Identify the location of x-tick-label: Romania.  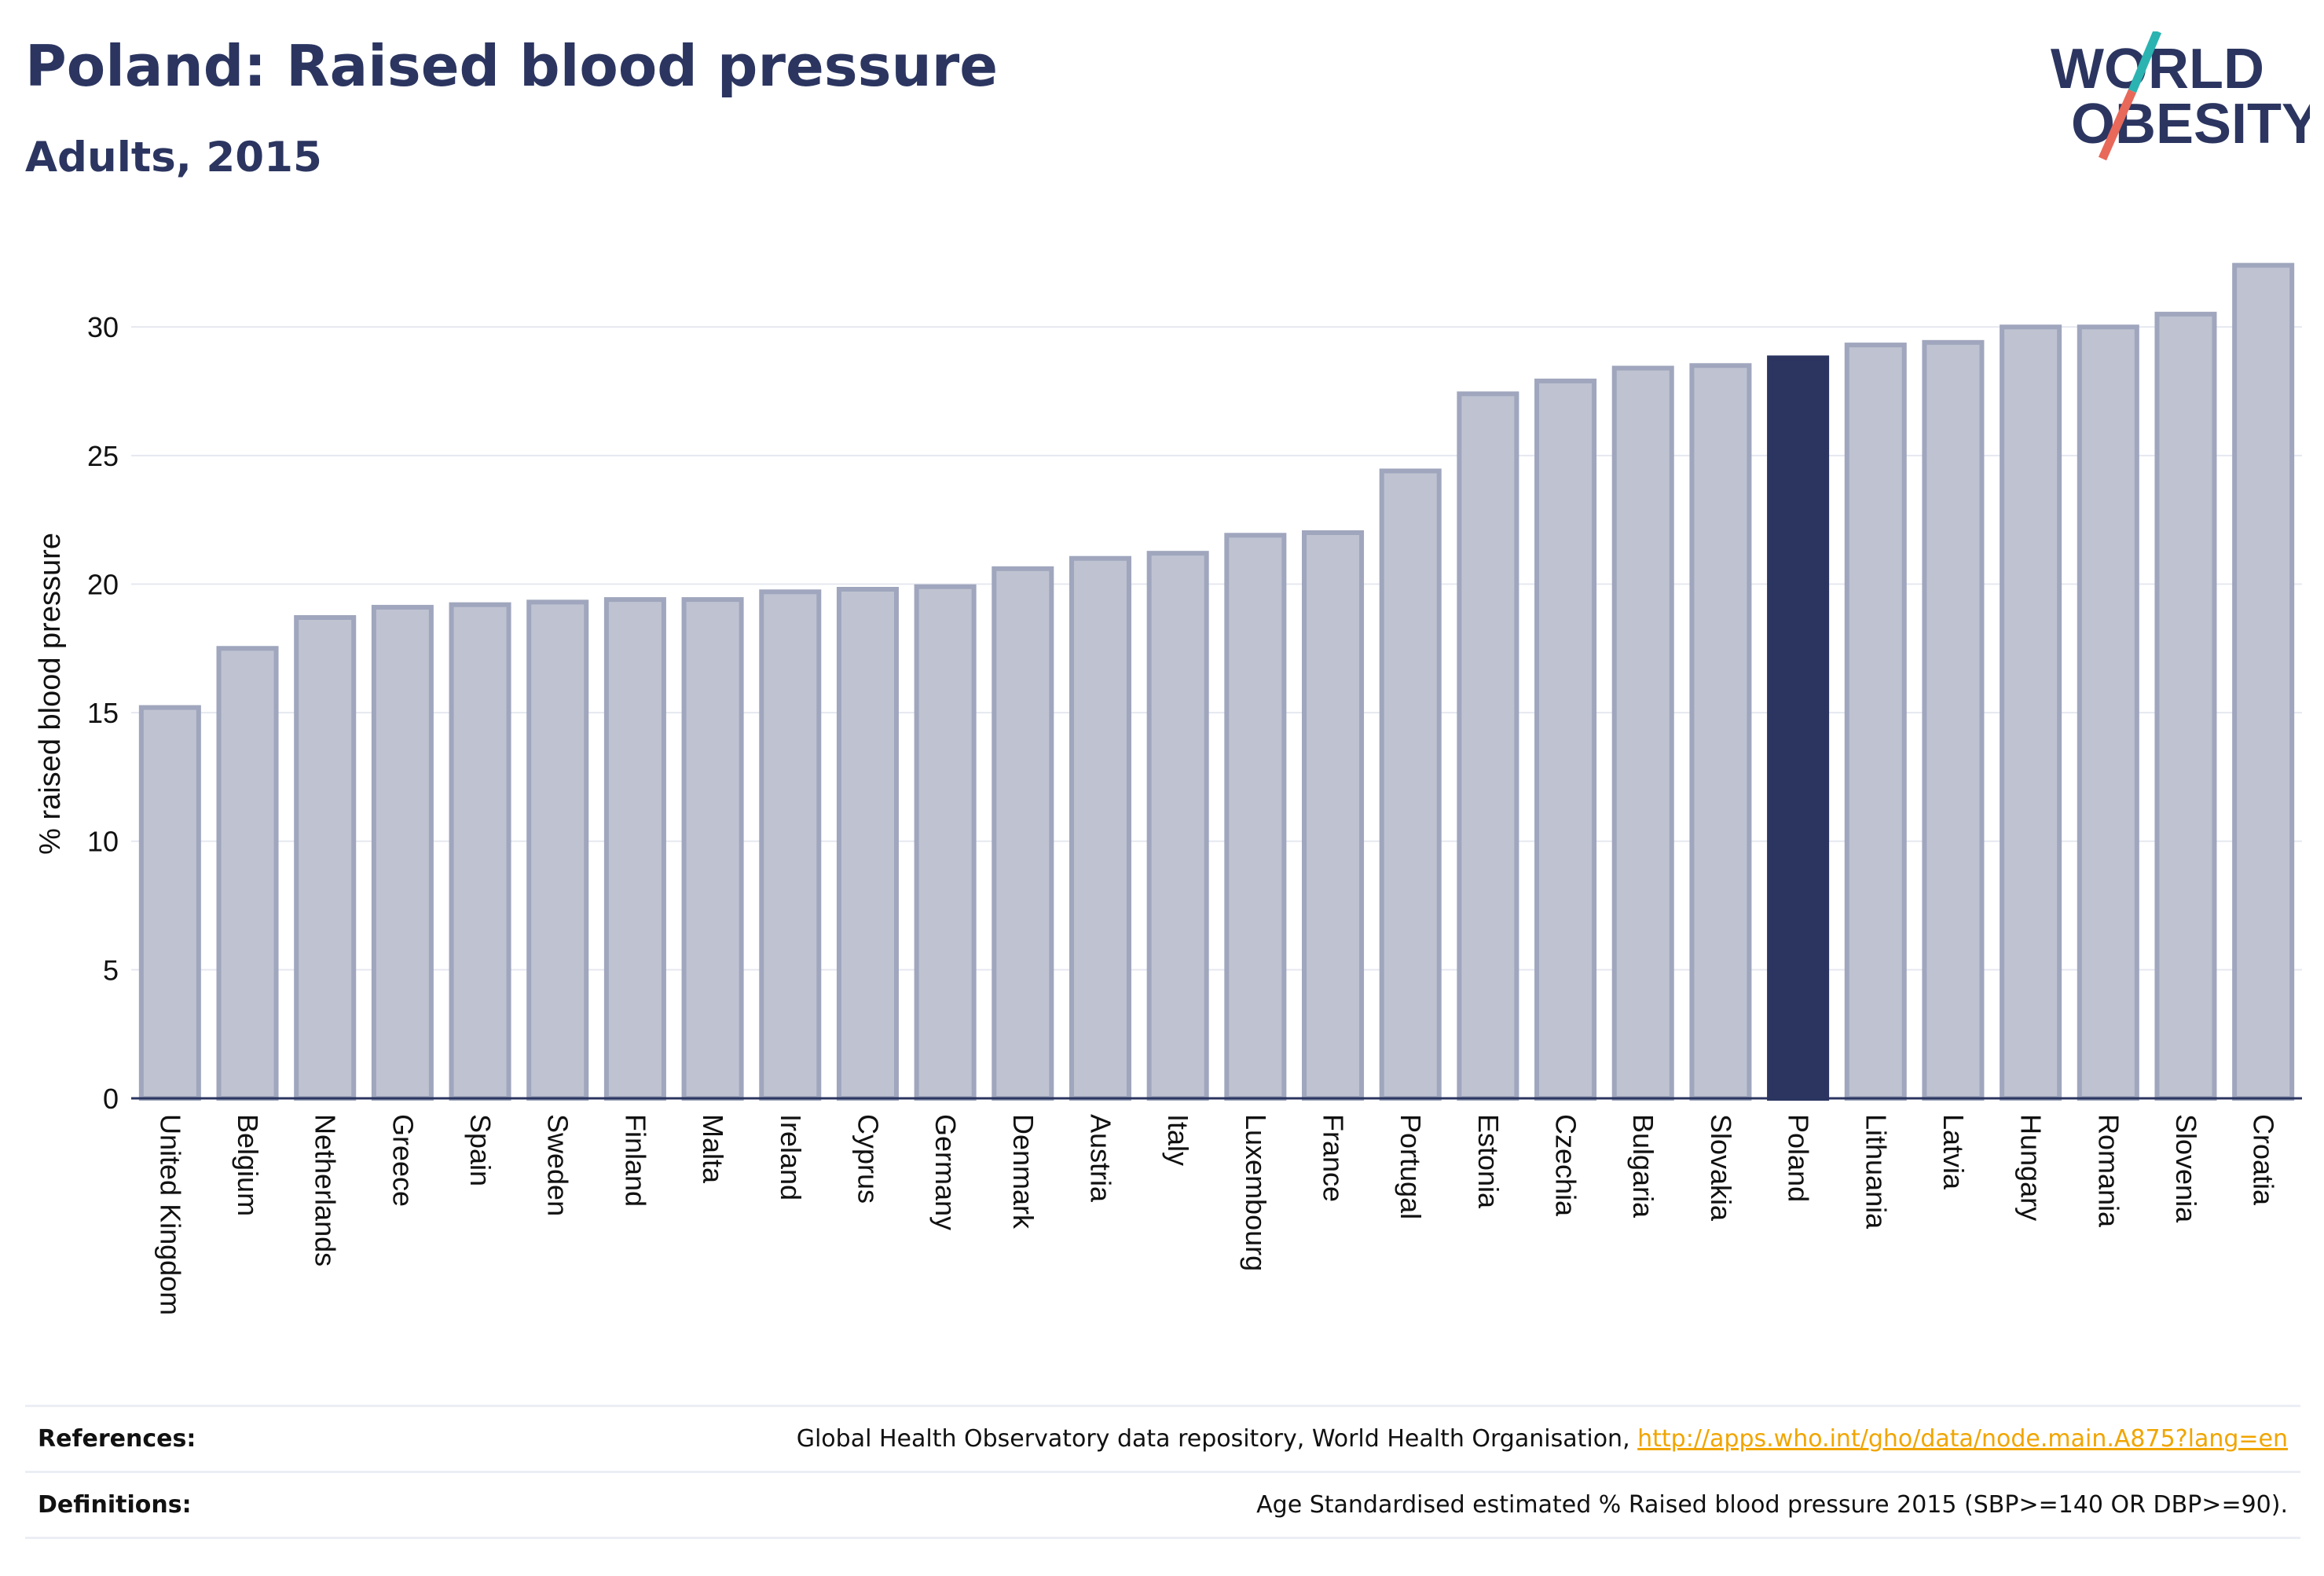
(2108, 1171).